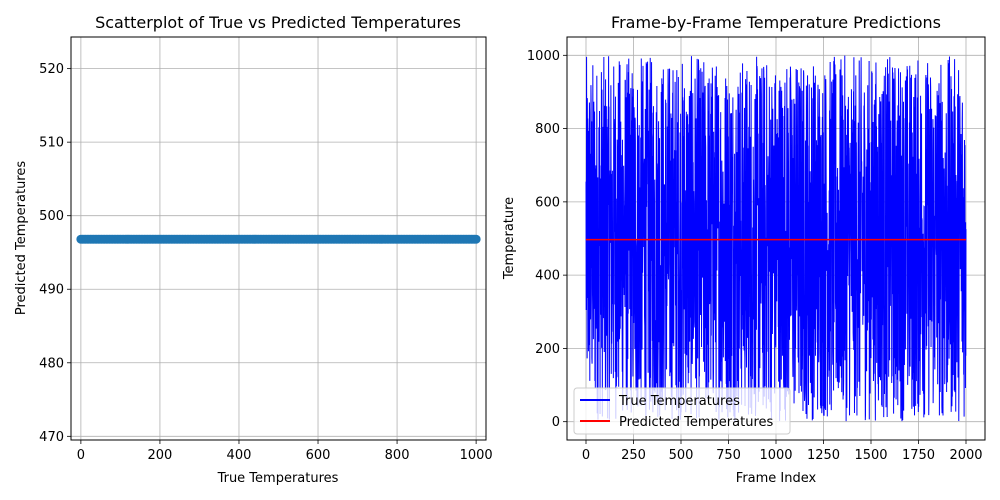 The image size is (1000, 500). What do you see at coordinates (728, 455) in the screenshot?
I see `line-xtick-label: 750` at bounding box center [728, 455].